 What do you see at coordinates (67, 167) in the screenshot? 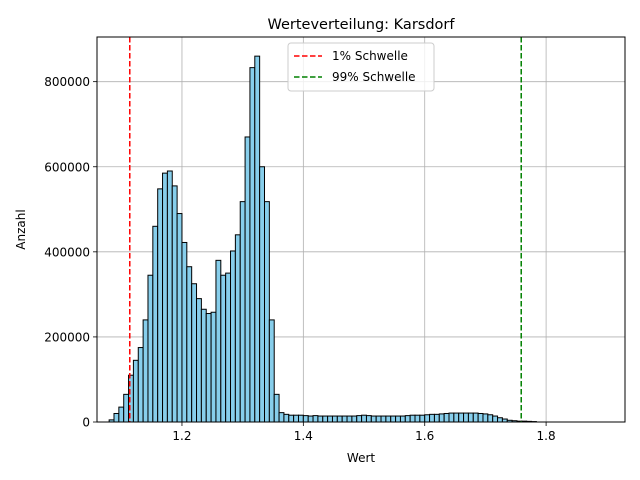
I see `y-tick-label: 600000` at bounding box center [67, 167].